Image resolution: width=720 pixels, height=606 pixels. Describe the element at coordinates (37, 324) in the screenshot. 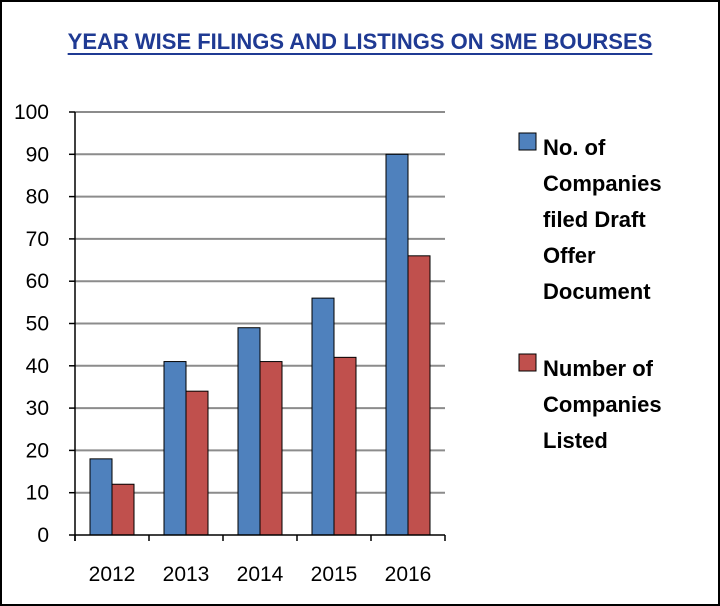

I see `y-tick-label: 50` at that location.